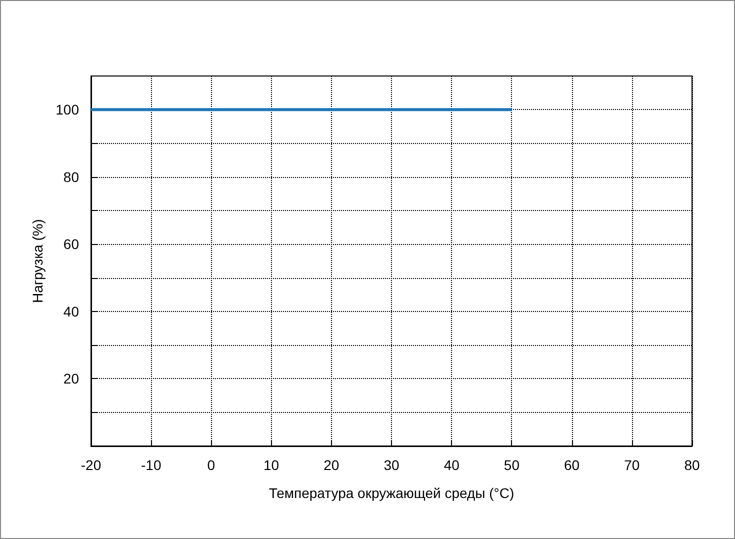 This screenshot has height=539, width=735. I want to click on x-tick-label: 10, so click(272, 465).